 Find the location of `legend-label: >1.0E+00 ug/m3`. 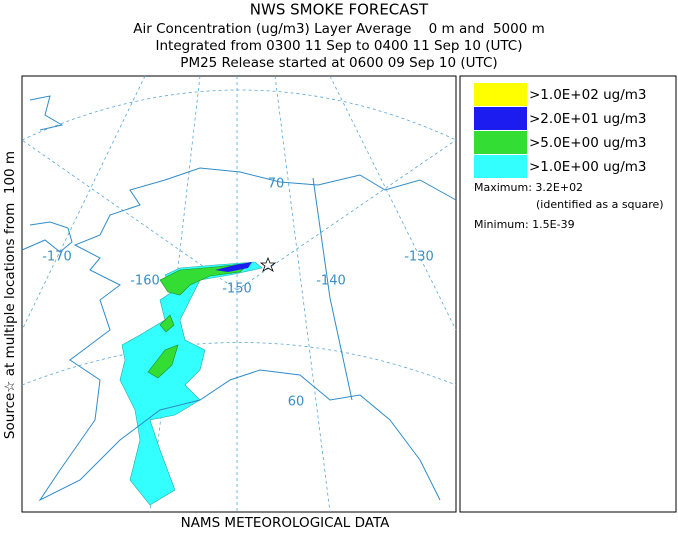

legend-label: >1.0E+00 ug/m3 is located at coordinates (588, 167).